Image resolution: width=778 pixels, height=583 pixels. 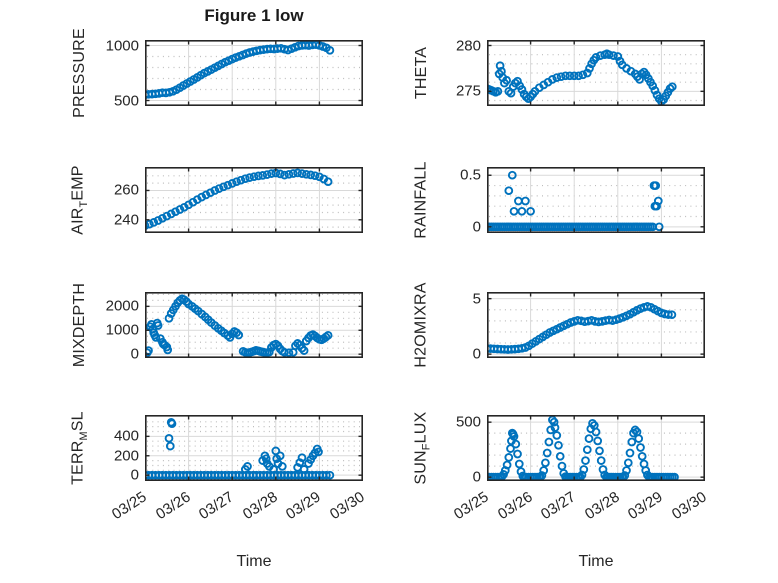 What do you see at coordinates (113, 73) in the screenshot?
I see `y-tick-labels-pressure: 500 1000` at bounding box center [113, 73].